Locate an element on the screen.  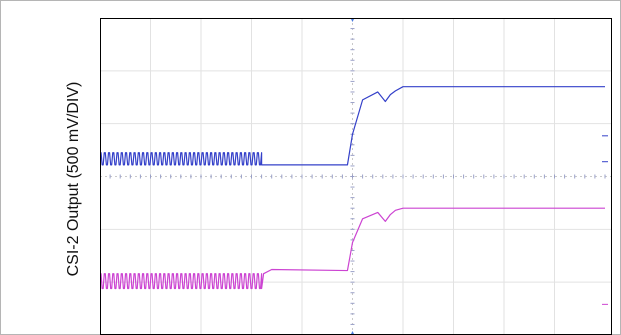
channel-markers: 1T2 is located at coordinates (605, 220).